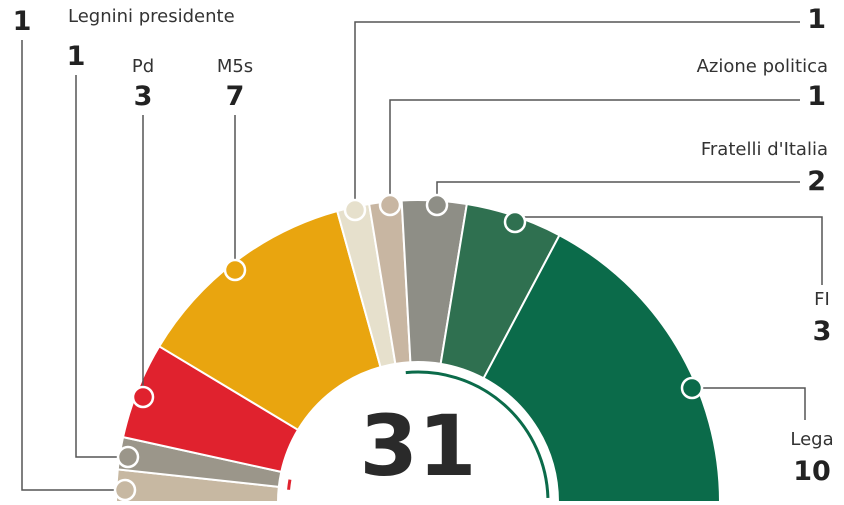 The width and height of the screenshot is (844, 505). What do you see at coordinates (235, 96) in the screenshot?
I see `seat-count: 7` at bounding box center [235, 96].